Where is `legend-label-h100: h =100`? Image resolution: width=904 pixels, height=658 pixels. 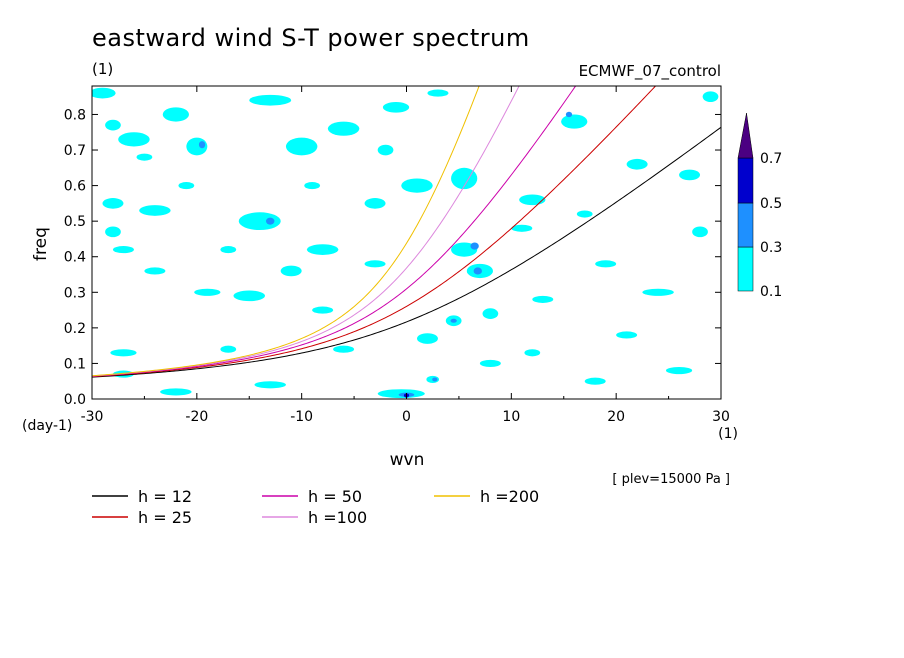 legend-label-h100: h =100 is located at coordinates (337, 517).